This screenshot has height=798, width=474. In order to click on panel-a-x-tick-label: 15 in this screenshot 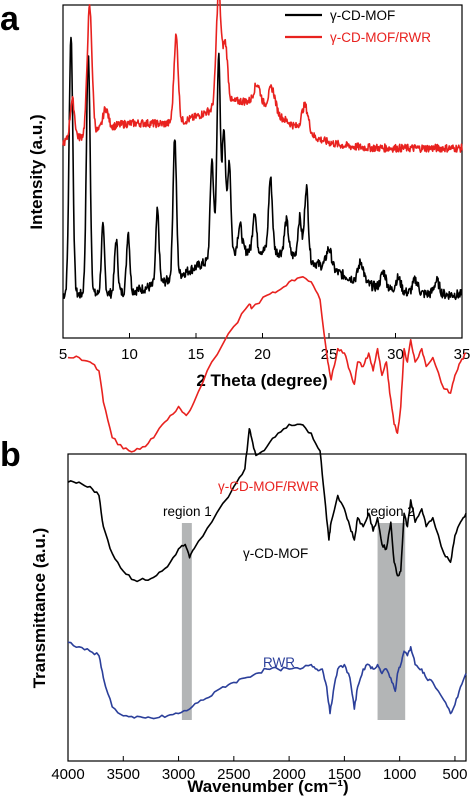, I will do `click(196, 354)`.